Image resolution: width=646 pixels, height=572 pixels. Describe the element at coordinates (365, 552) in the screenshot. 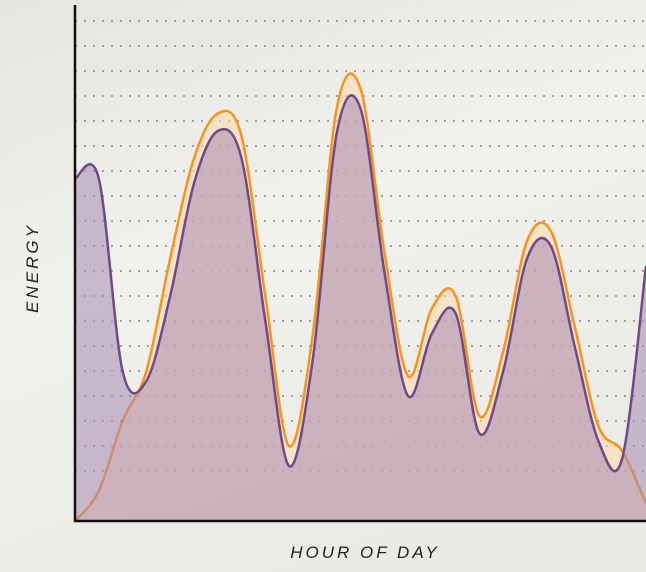

I see `x-axis-label: HOUR OF DAY` at that location.